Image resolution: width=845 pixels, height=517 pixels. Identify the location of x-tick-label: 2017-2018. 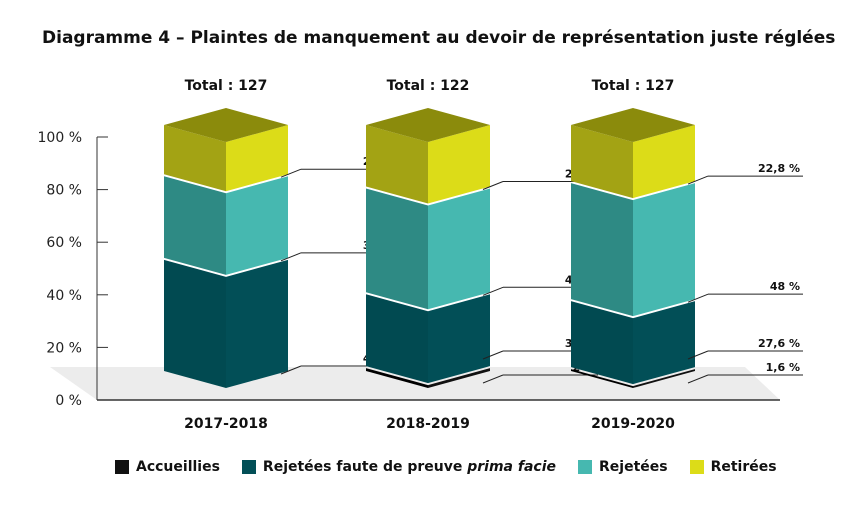
(226, 424).